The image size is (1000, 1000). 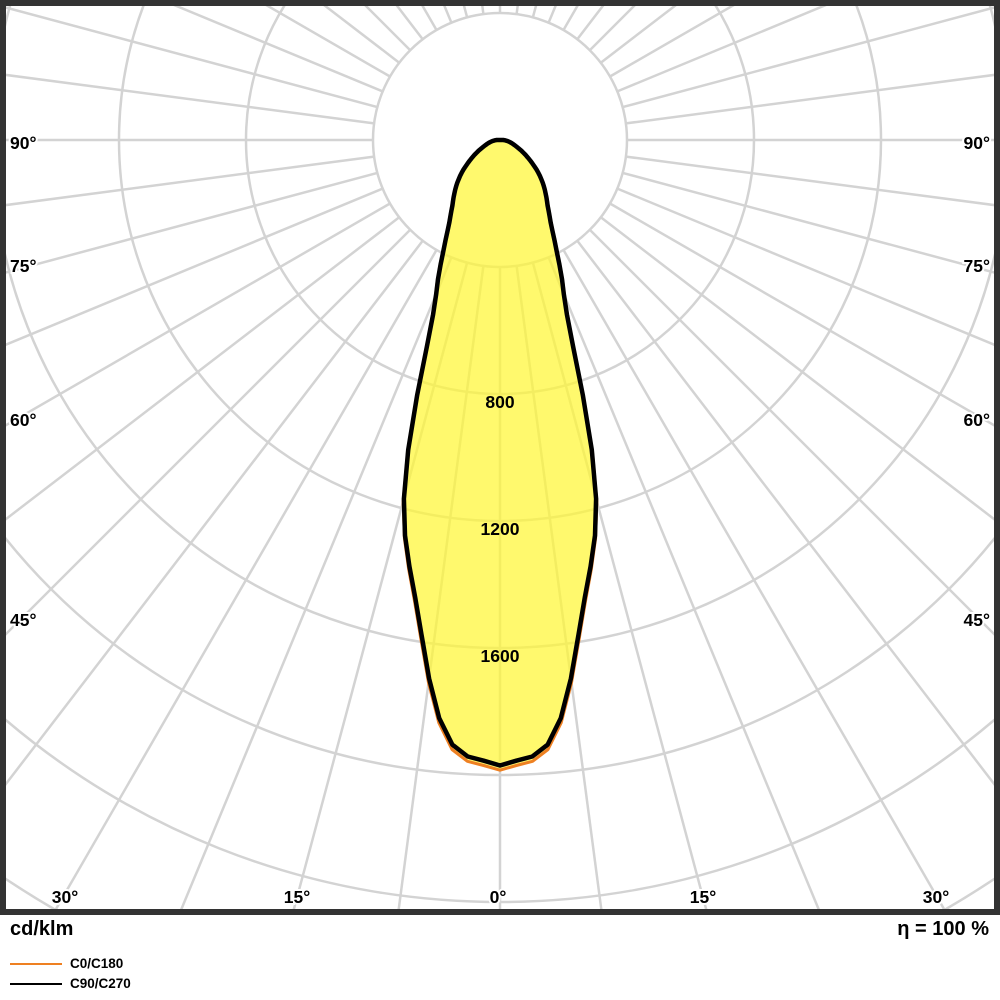 What do you see at coordinates (23, 266) in the screenshot?
I see `angle-label-left: 75°` at bounding box center [23, 266].